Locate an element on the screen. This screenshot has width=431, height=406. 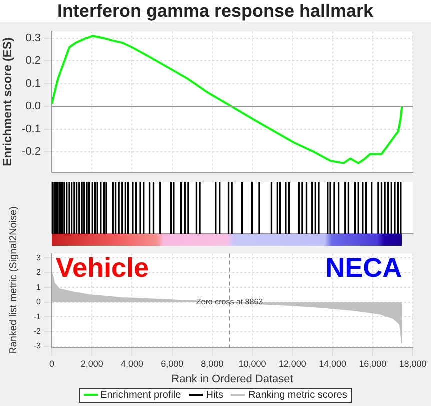
y-tick-label: 0 is located at coordinates (39, 302).